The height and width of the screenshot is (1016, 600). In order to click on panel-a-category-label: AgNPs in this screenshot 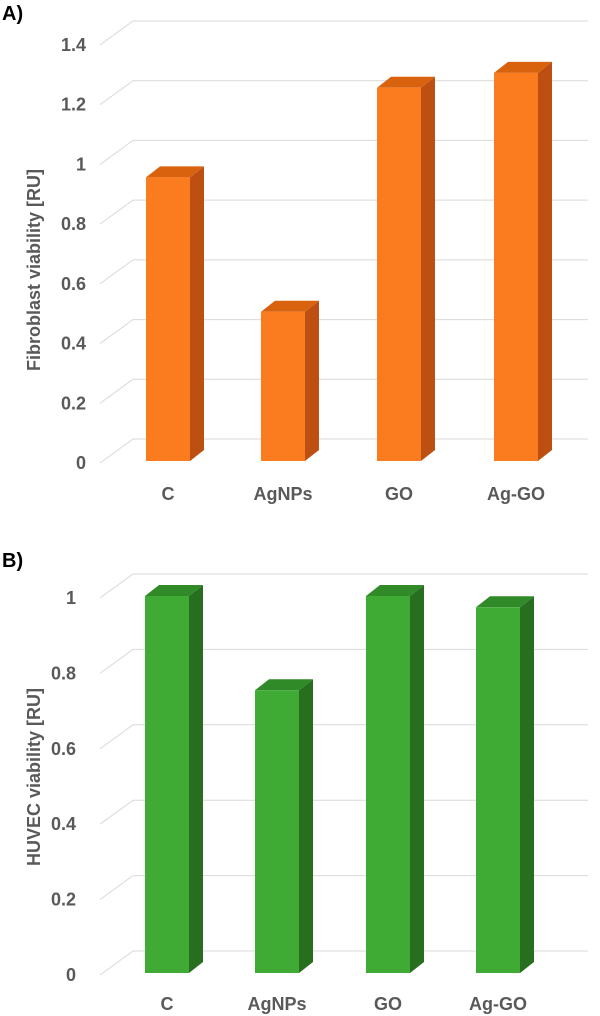, I will do `click(282, 494)`.